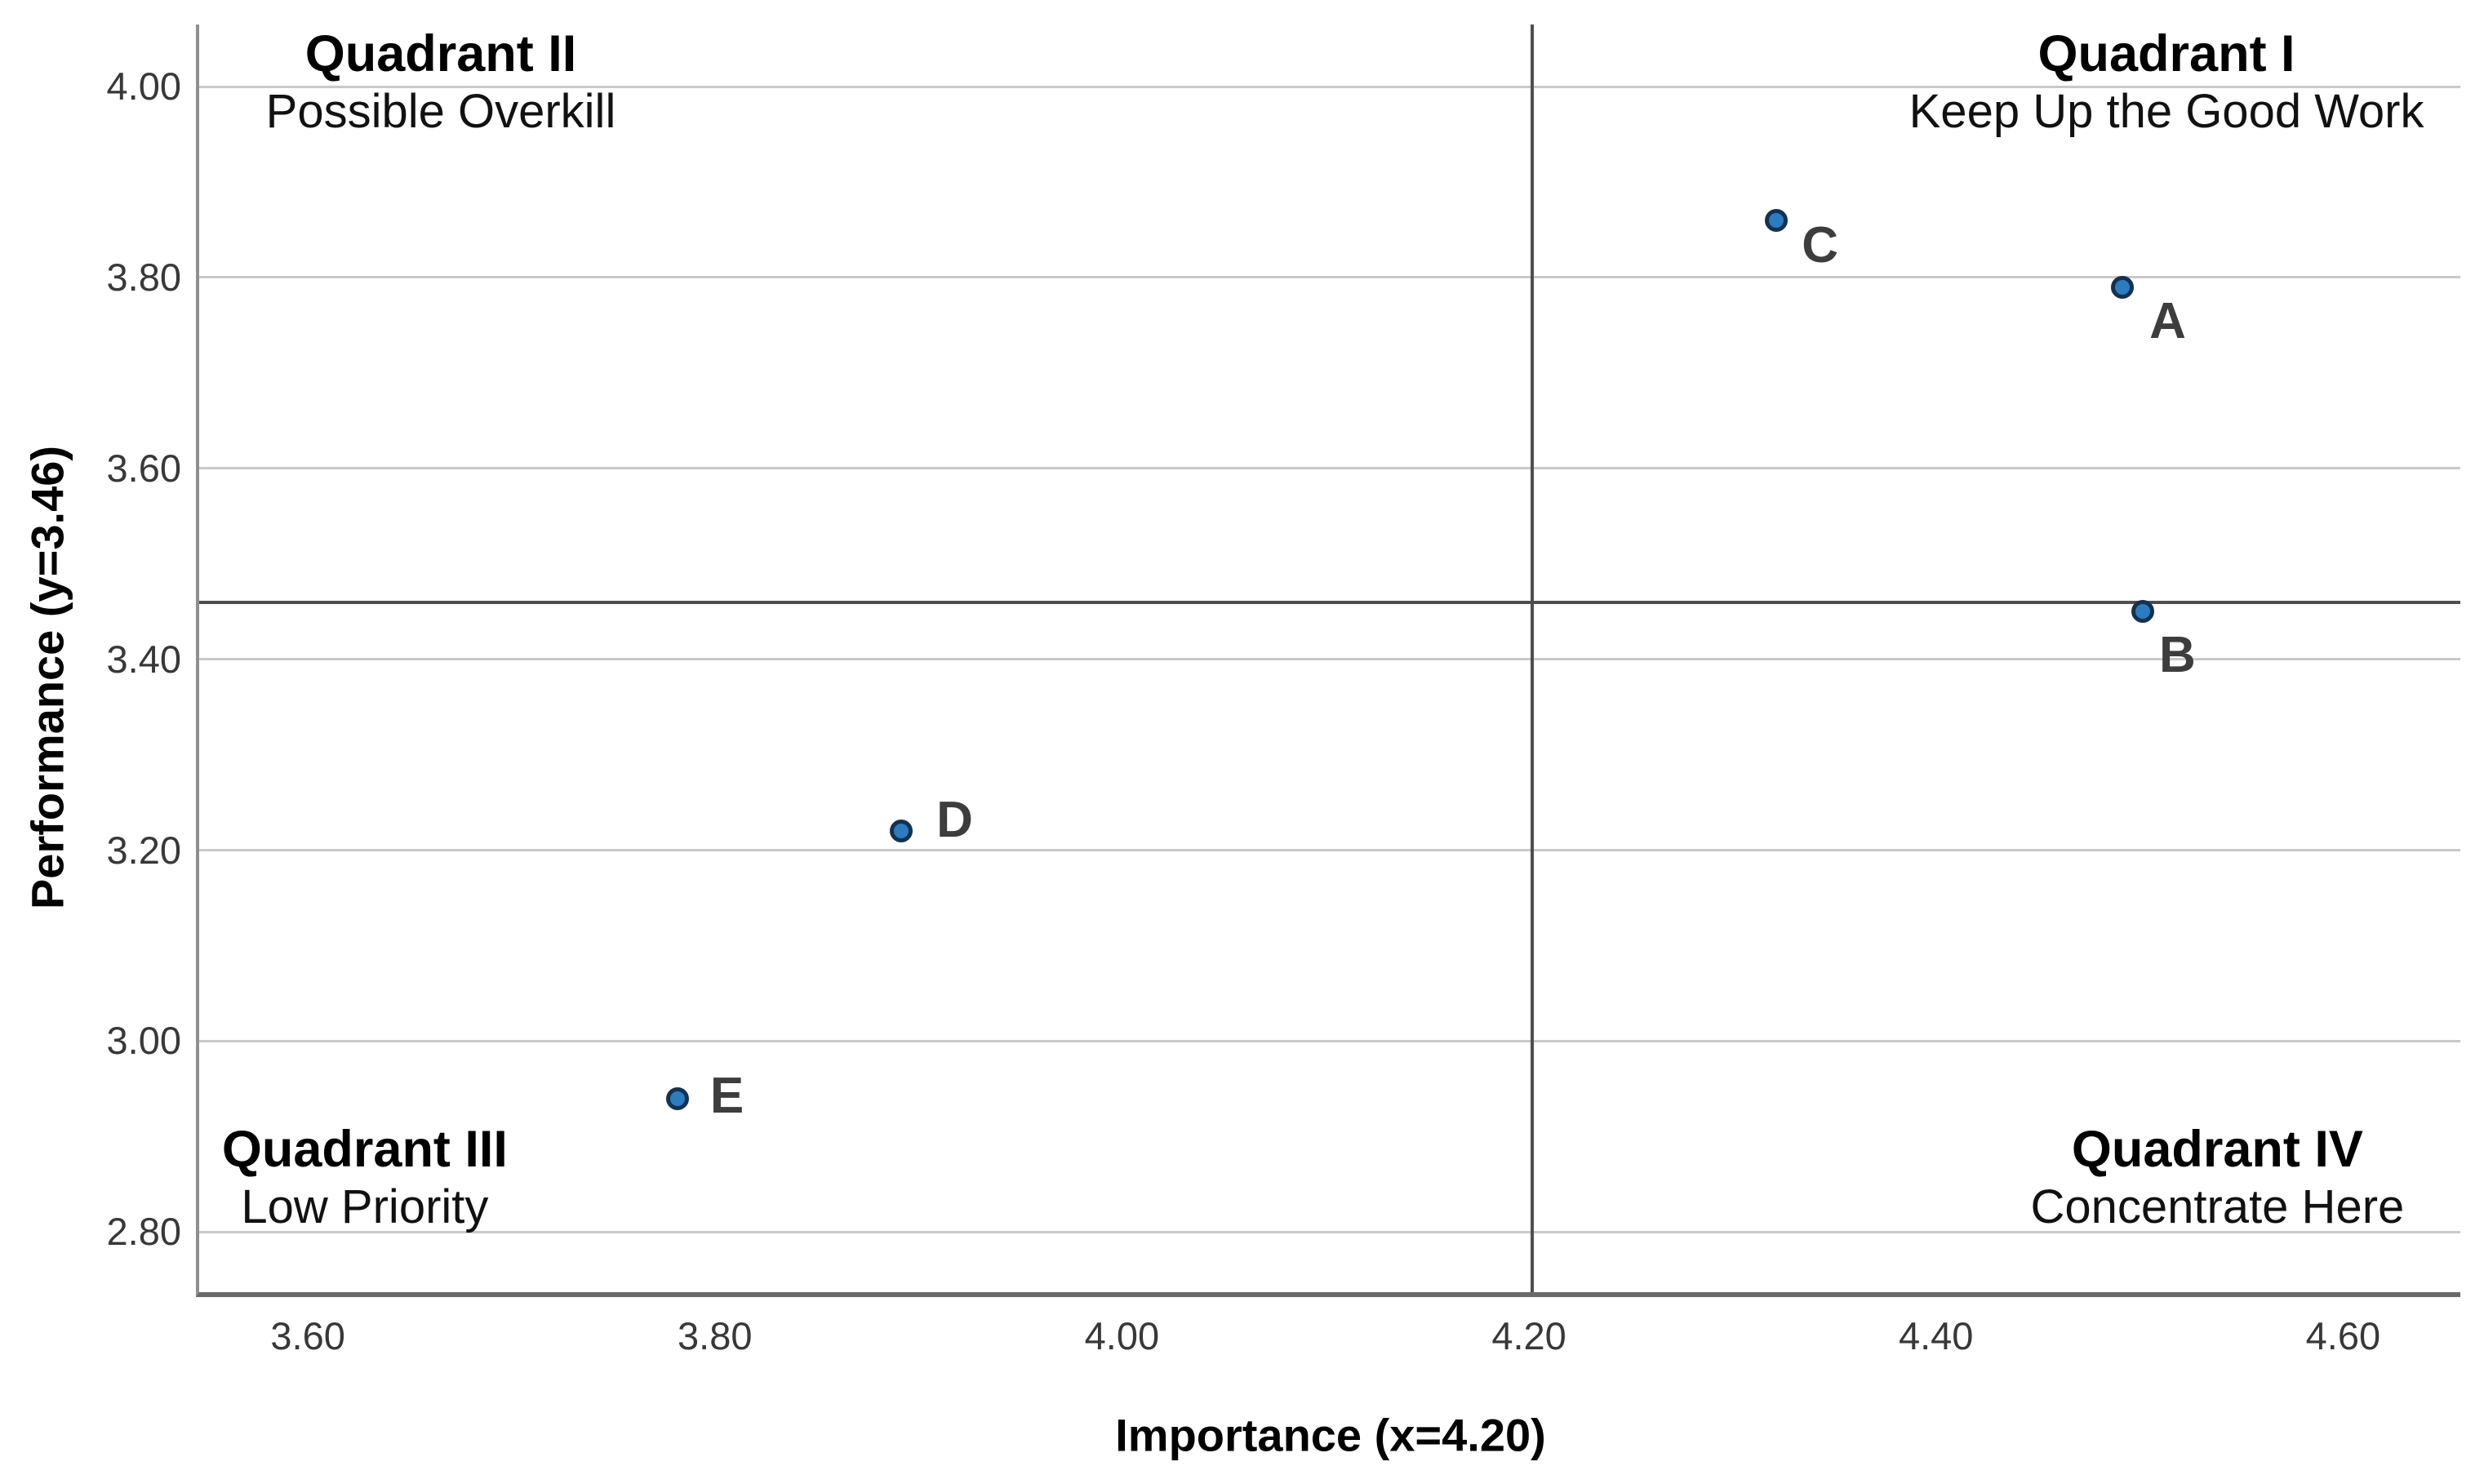 The width and height of the screenshot is (2484, 1484). What do you see at coordinates (2217, 1206) in the screenshot?
I see `quadrant-subtitle: Concentrate Here` at bounding box center [2217, 1206].